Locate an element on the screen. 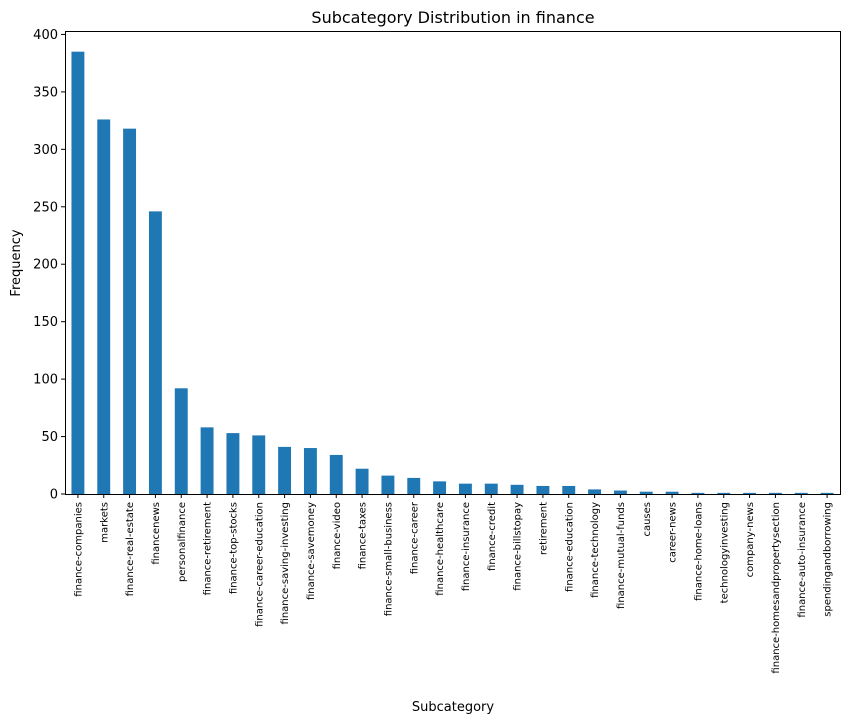 This screenshot has width=850, height=725. x-tick-label: finance-top-stocks is located at coordinates (233, 548).